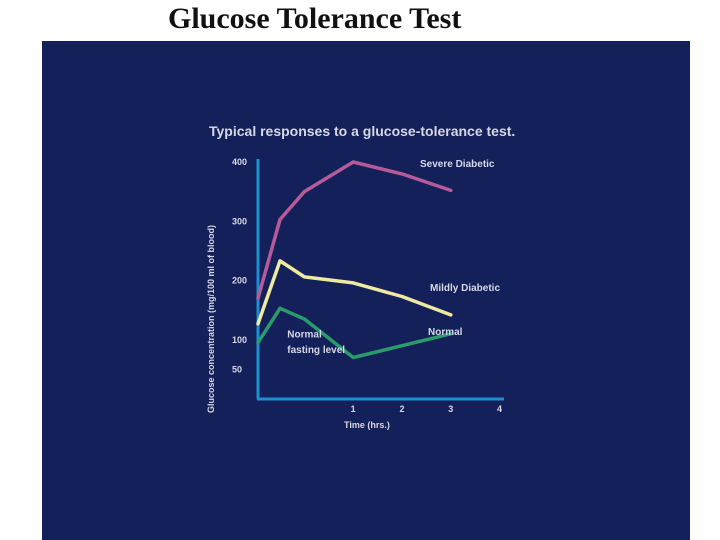 Image resolution: width=720 pixels, height=540 pixels. I want to click on x-tick-label: 2, so click(401, 409).